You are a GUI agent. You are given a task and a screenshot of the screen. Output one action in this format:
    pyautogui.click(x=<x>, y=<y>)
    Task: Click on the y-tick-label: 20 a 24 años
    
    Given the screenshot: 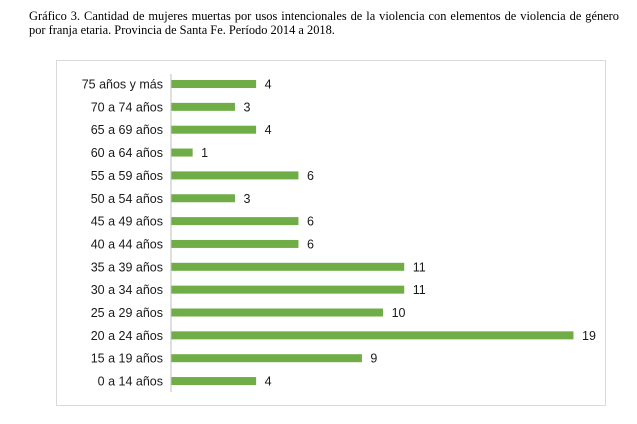 What is the action you would take?
    pyautogui.click(x=127, y=336)
    